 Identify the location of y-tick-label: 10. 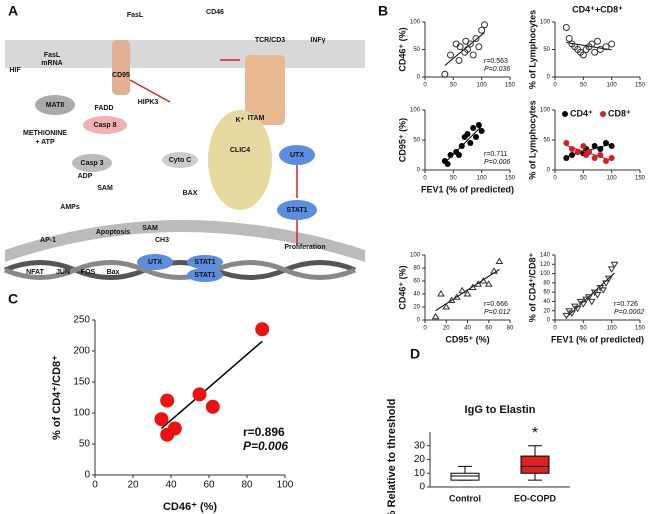
(420, 473).